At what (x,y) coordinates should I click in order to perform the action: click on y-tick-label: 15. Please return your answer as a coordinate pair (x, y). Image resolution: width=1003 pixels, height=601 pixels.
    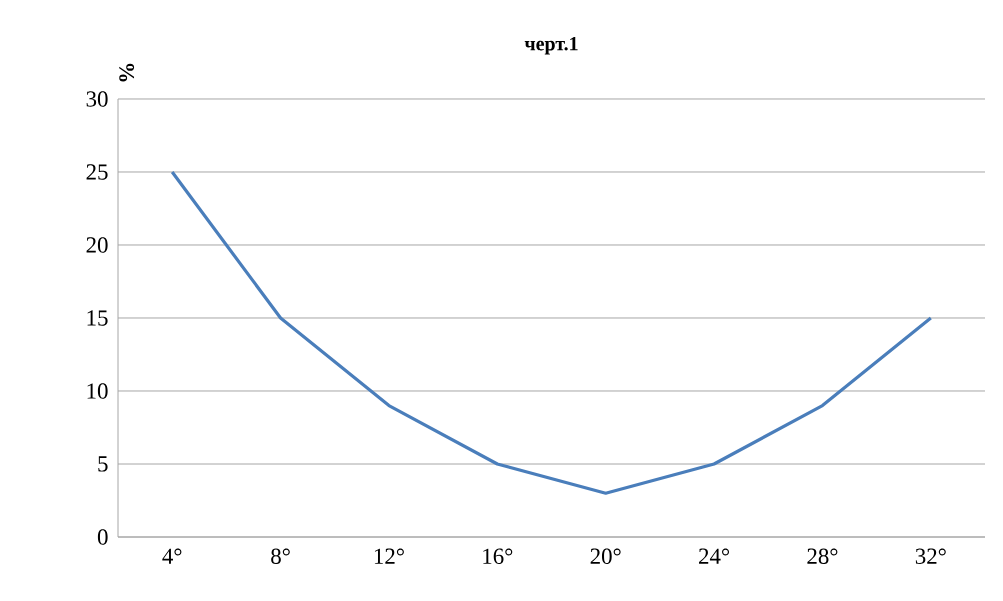
    Looking at the image, I should click on (97, 318).